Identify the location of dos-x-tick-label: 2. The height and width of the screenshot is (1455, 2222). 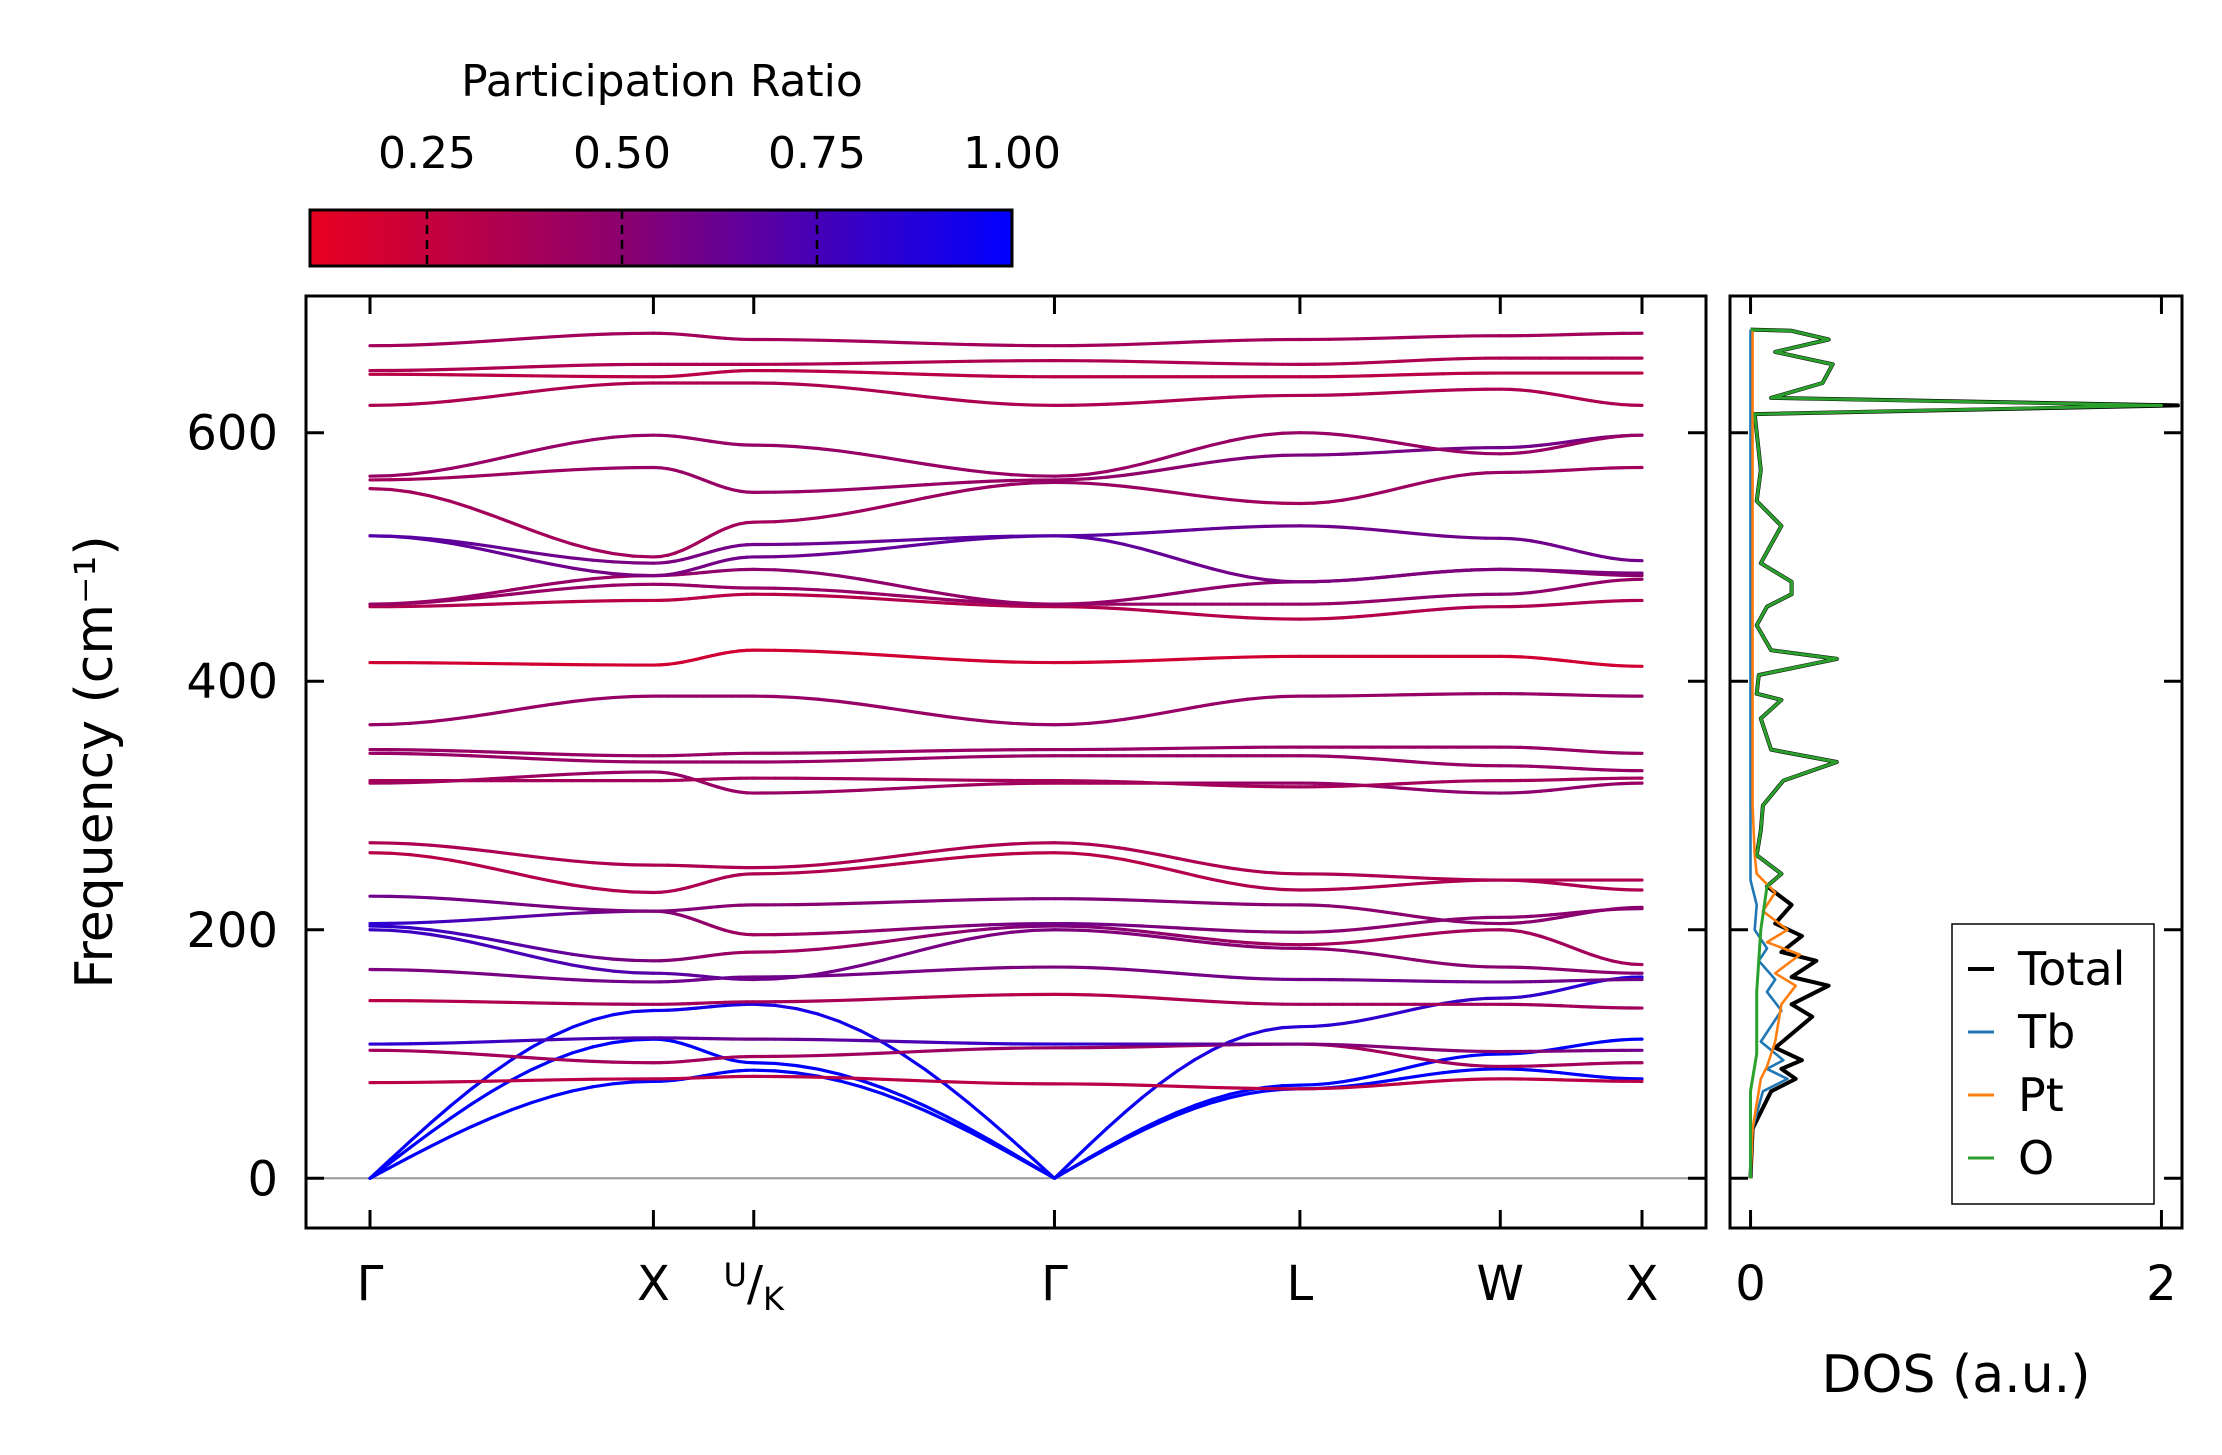
(2161, 1284).